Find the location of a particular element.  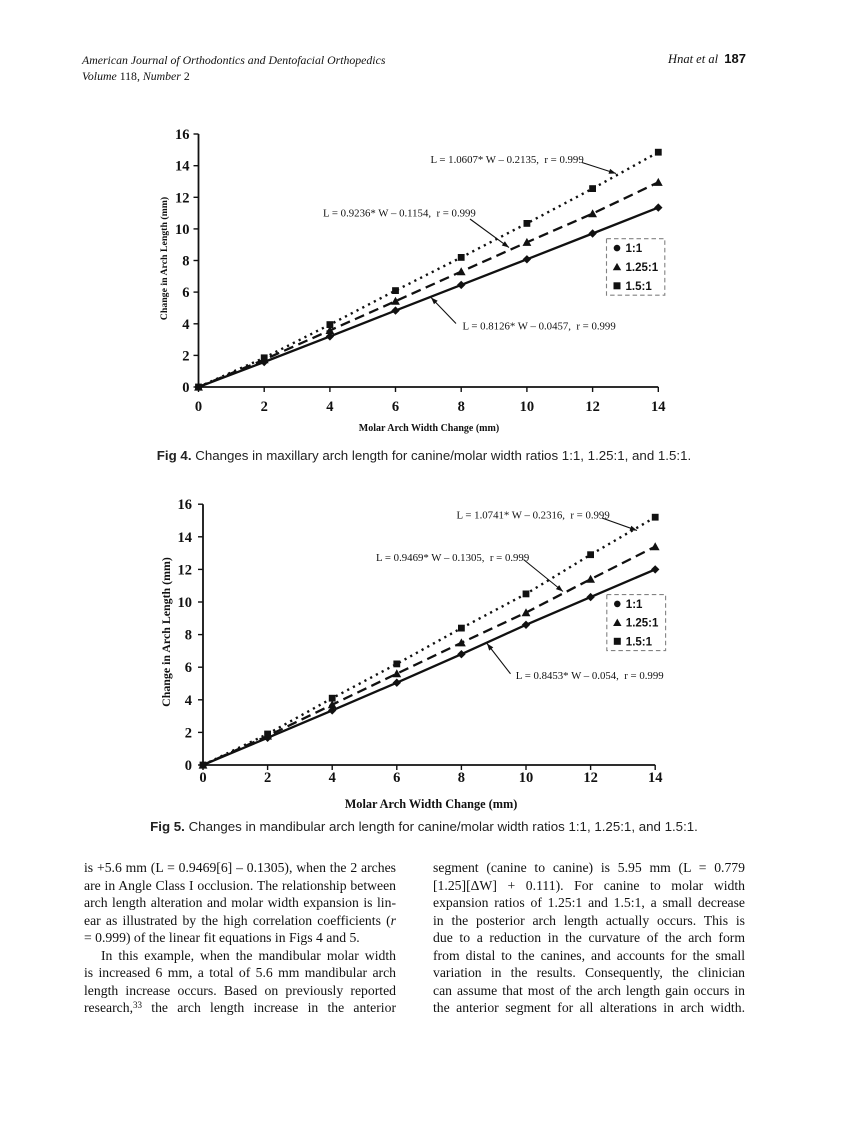

svg-text:L = 0.8126* W – 0.0457, r = 0: L = 0.8126* W – 0.0457, r = 0.999 is located at coordinates (539, 326).